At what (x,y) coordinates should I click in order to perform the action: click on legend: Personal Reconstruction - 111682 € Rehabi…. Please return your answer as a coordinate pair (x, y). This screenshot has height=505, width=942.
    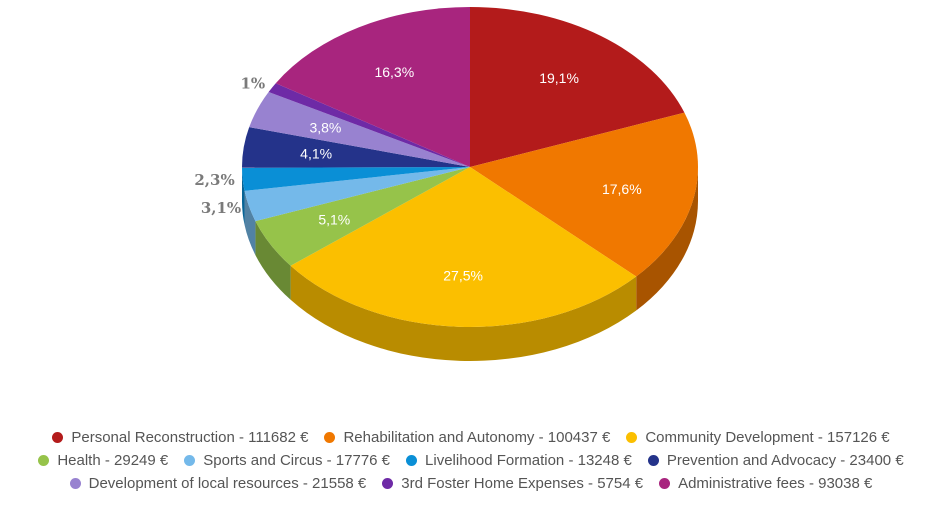
    Looking at the image, I should click on (471, 460).